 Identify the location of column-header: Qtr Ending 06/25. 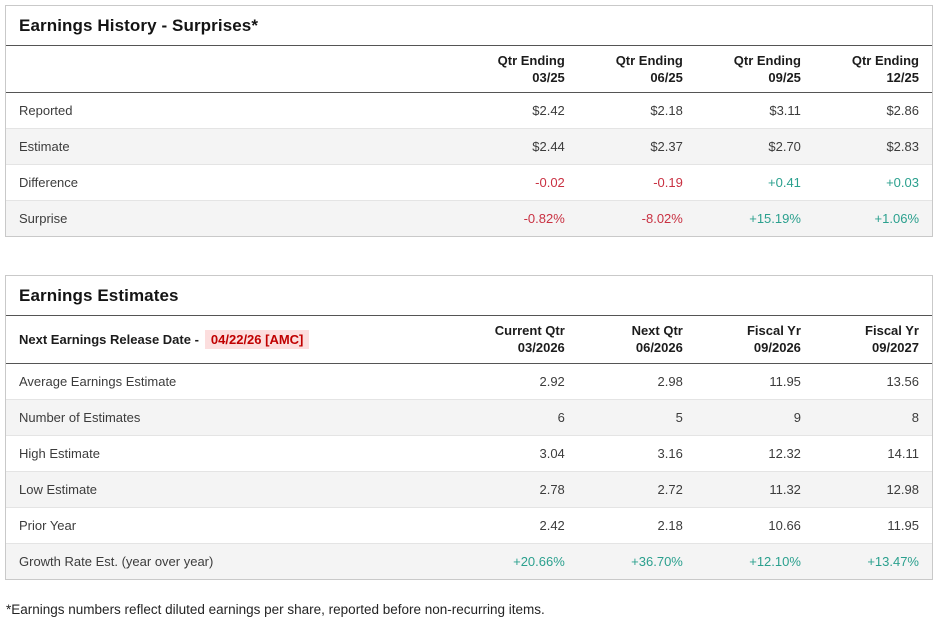
(636, 69).